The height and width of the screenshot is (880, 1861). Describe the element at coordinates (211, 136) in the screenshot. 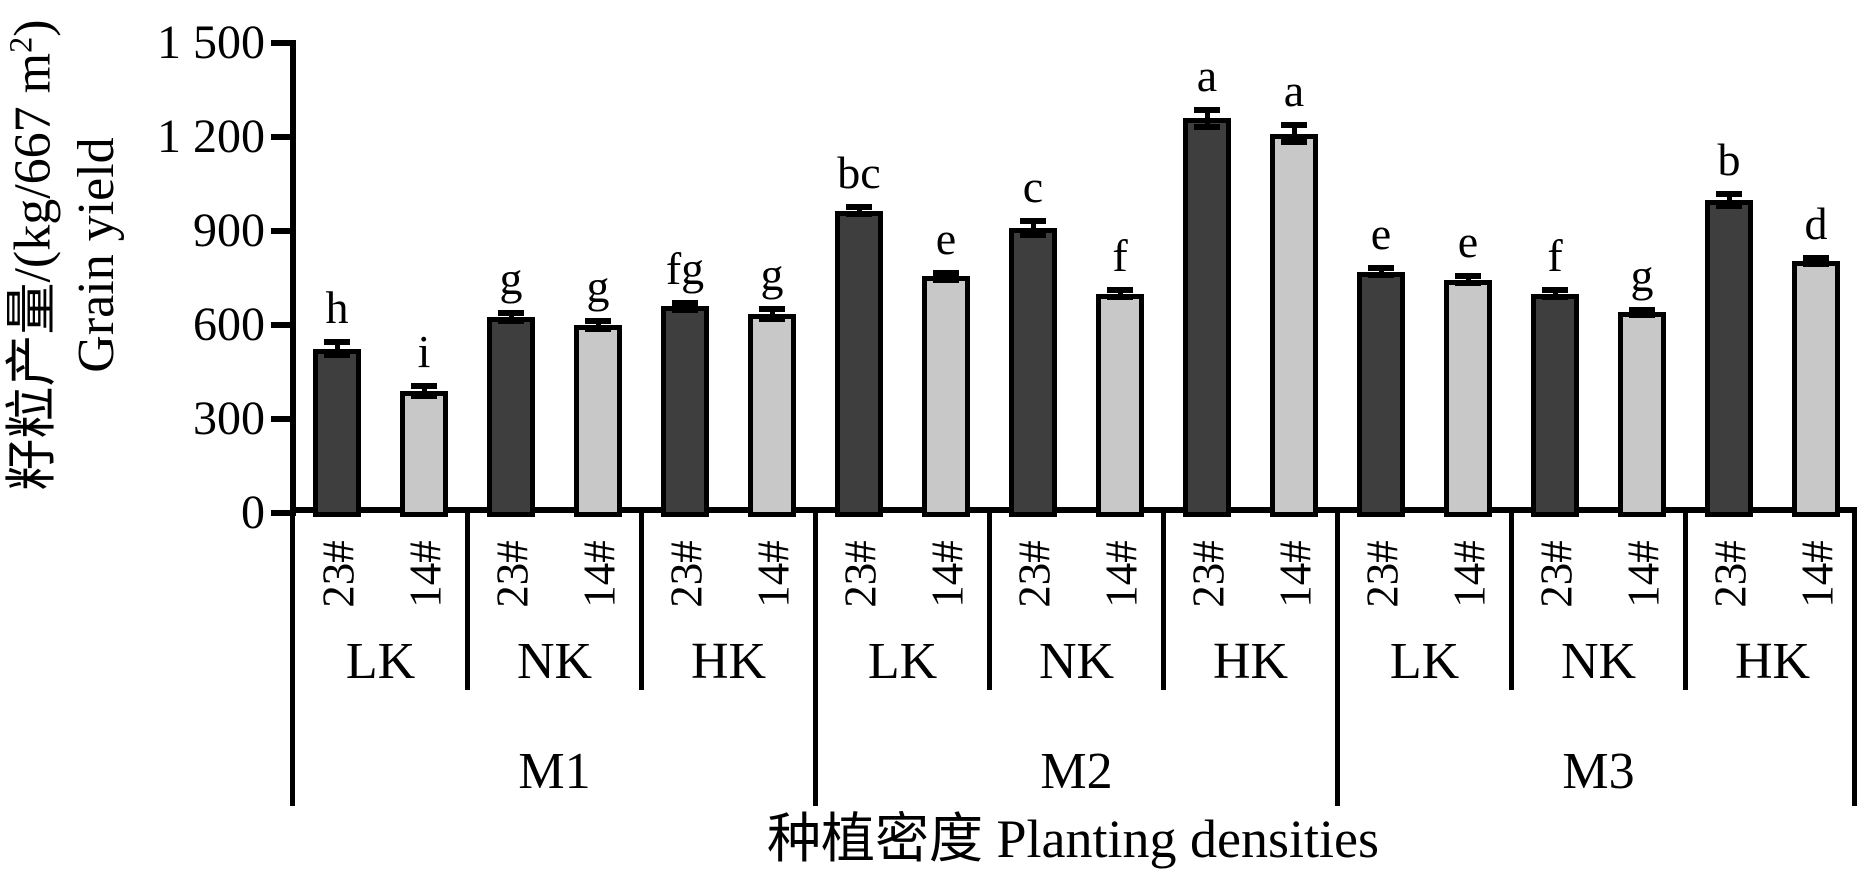

I see `y-axis-tick-label: 1 200` at that location.